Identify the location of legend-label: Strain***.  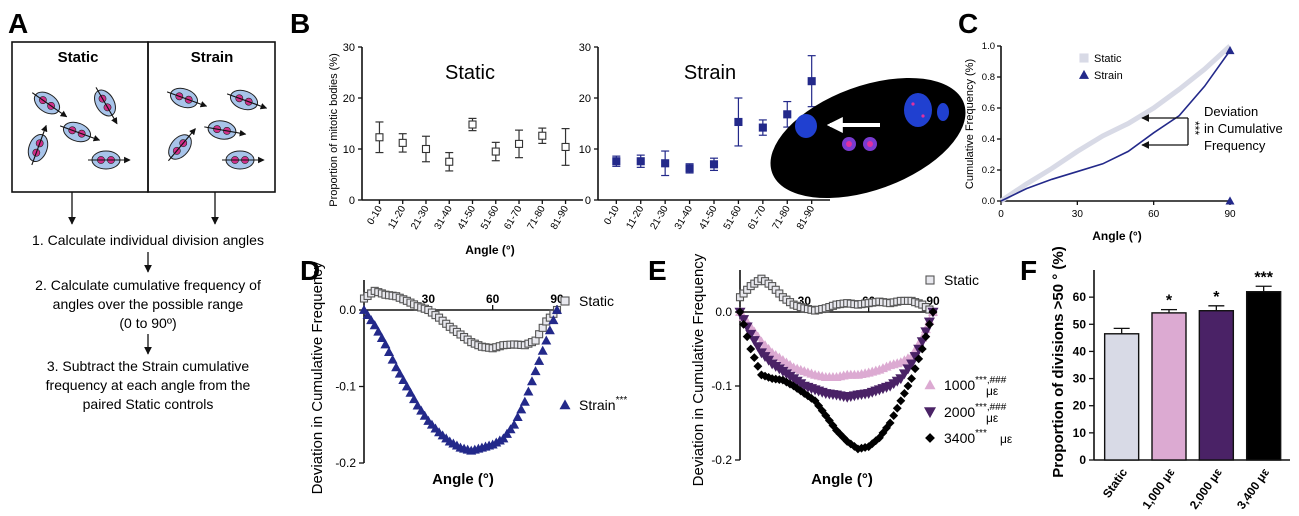
(603, 404).